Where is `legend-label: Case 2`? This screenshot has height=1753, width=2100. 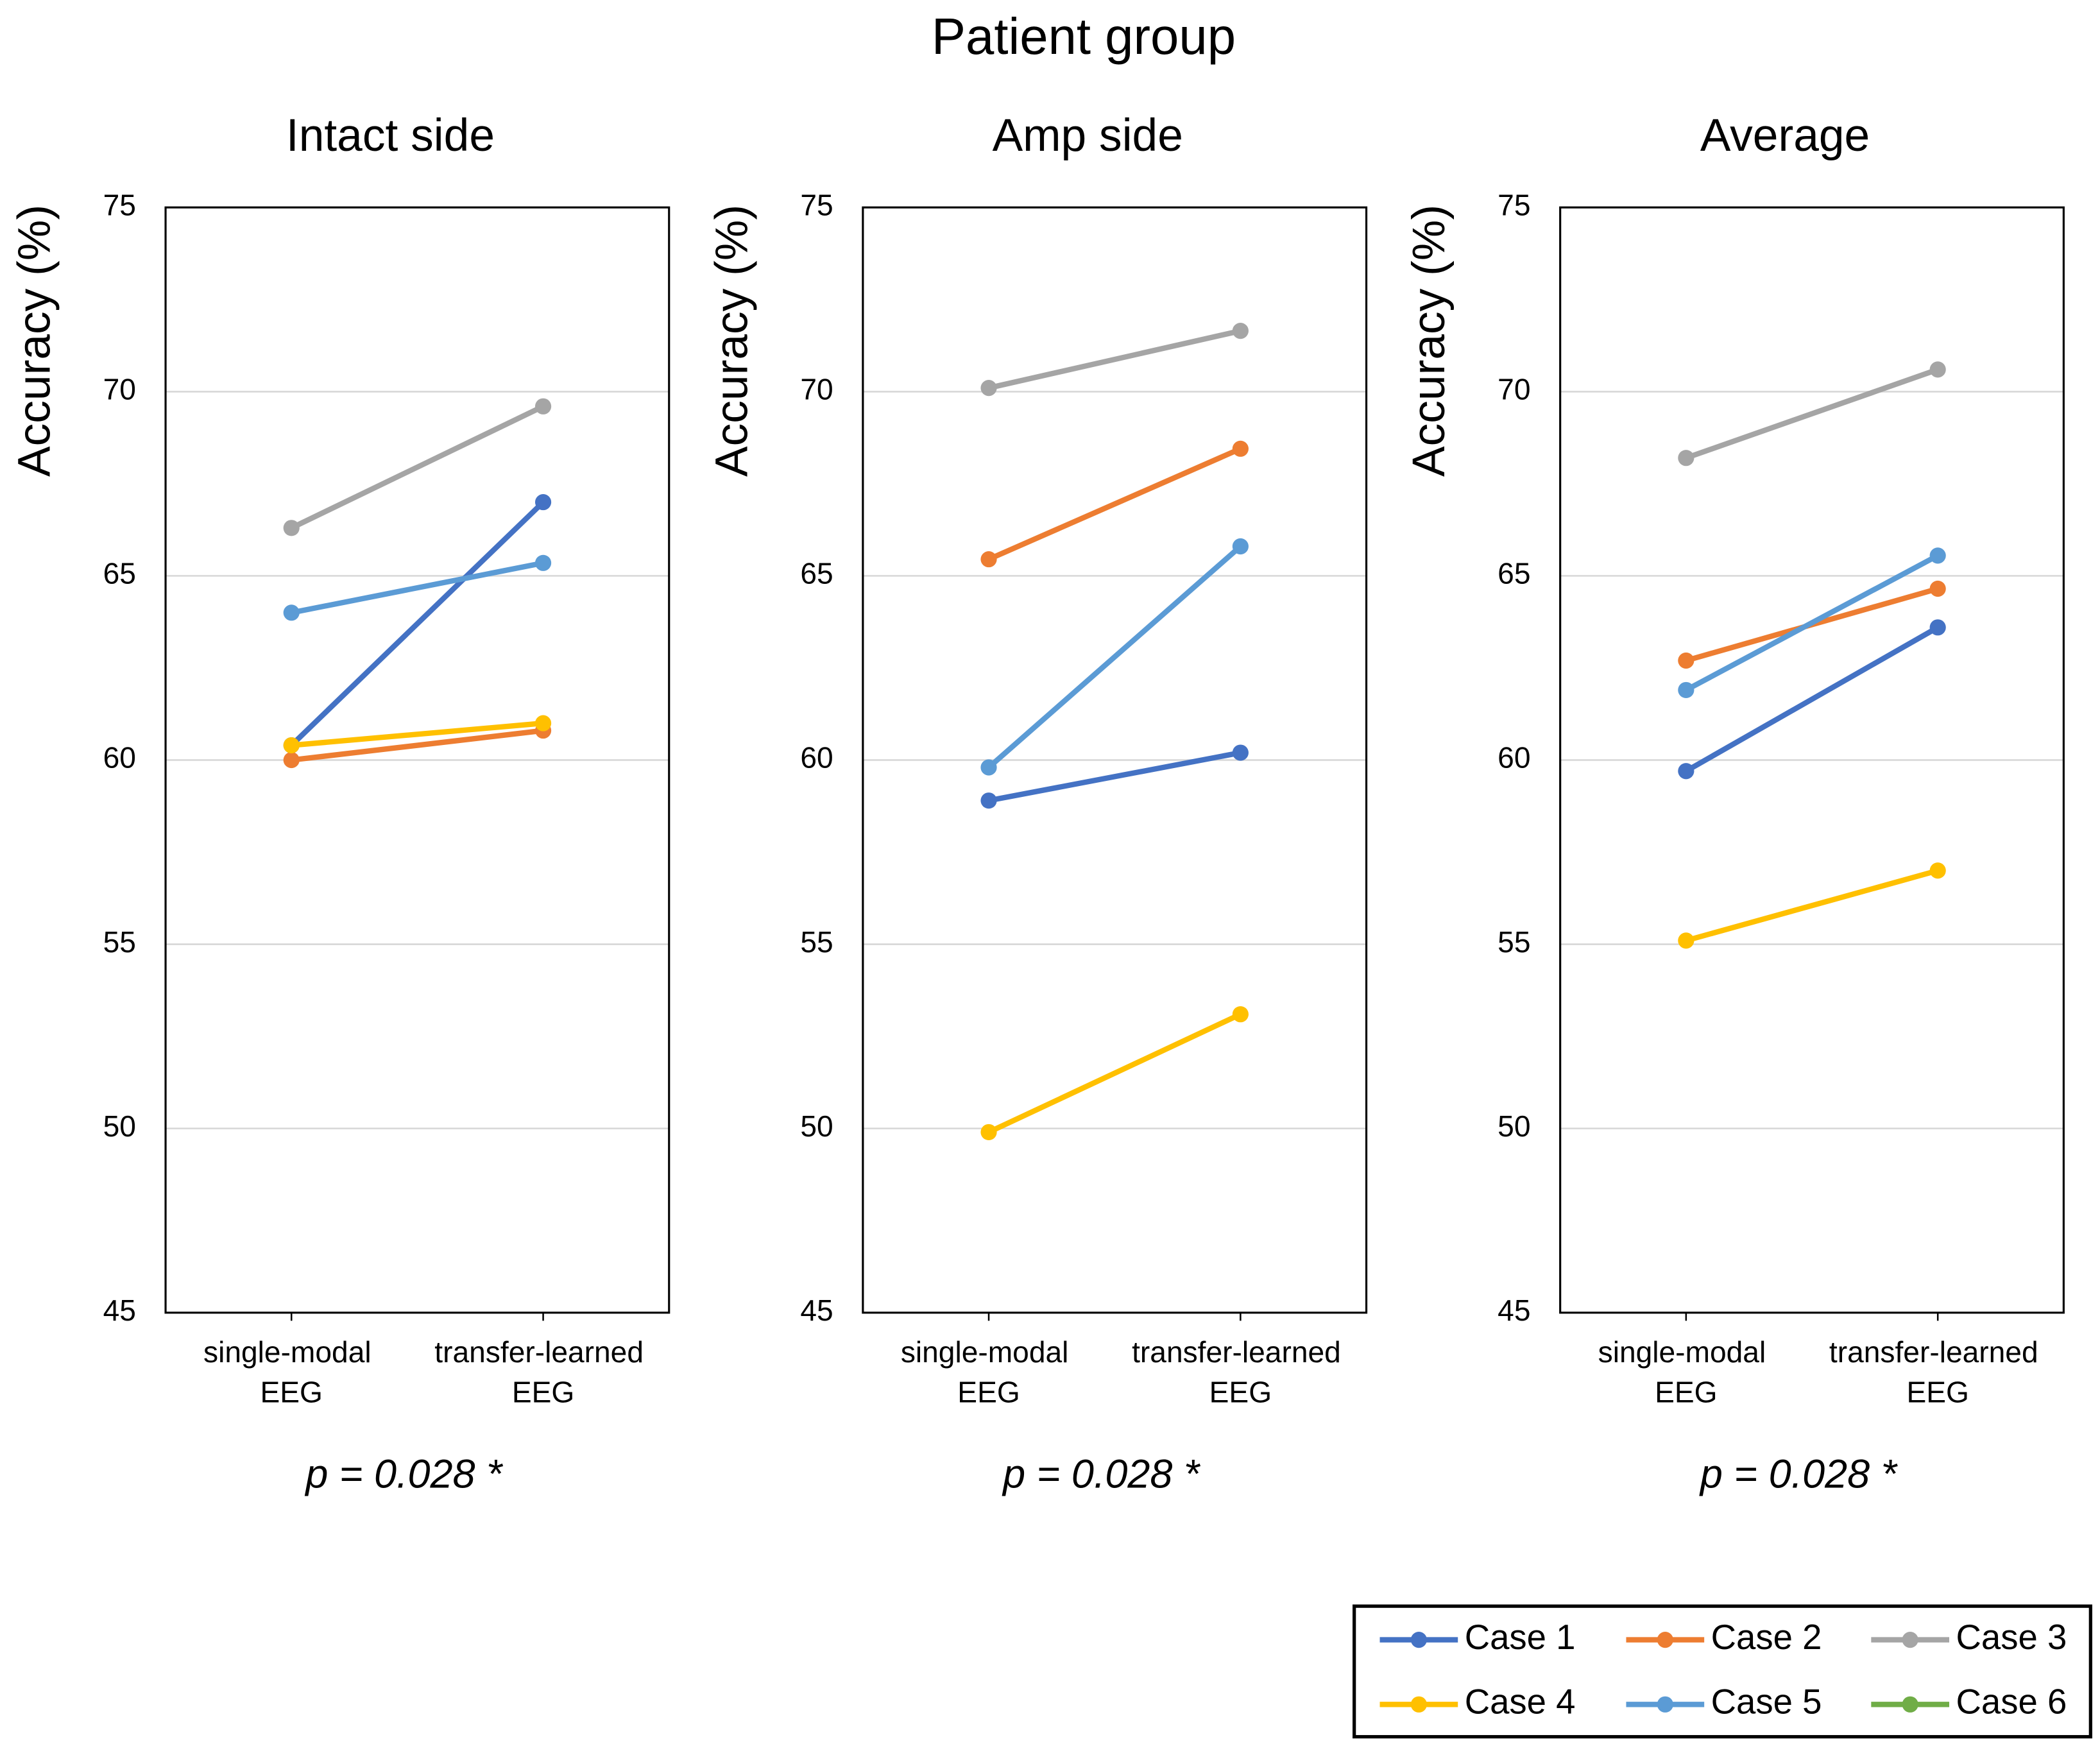
legend-label: Case 2 is located at coordinates (1766, 1637).